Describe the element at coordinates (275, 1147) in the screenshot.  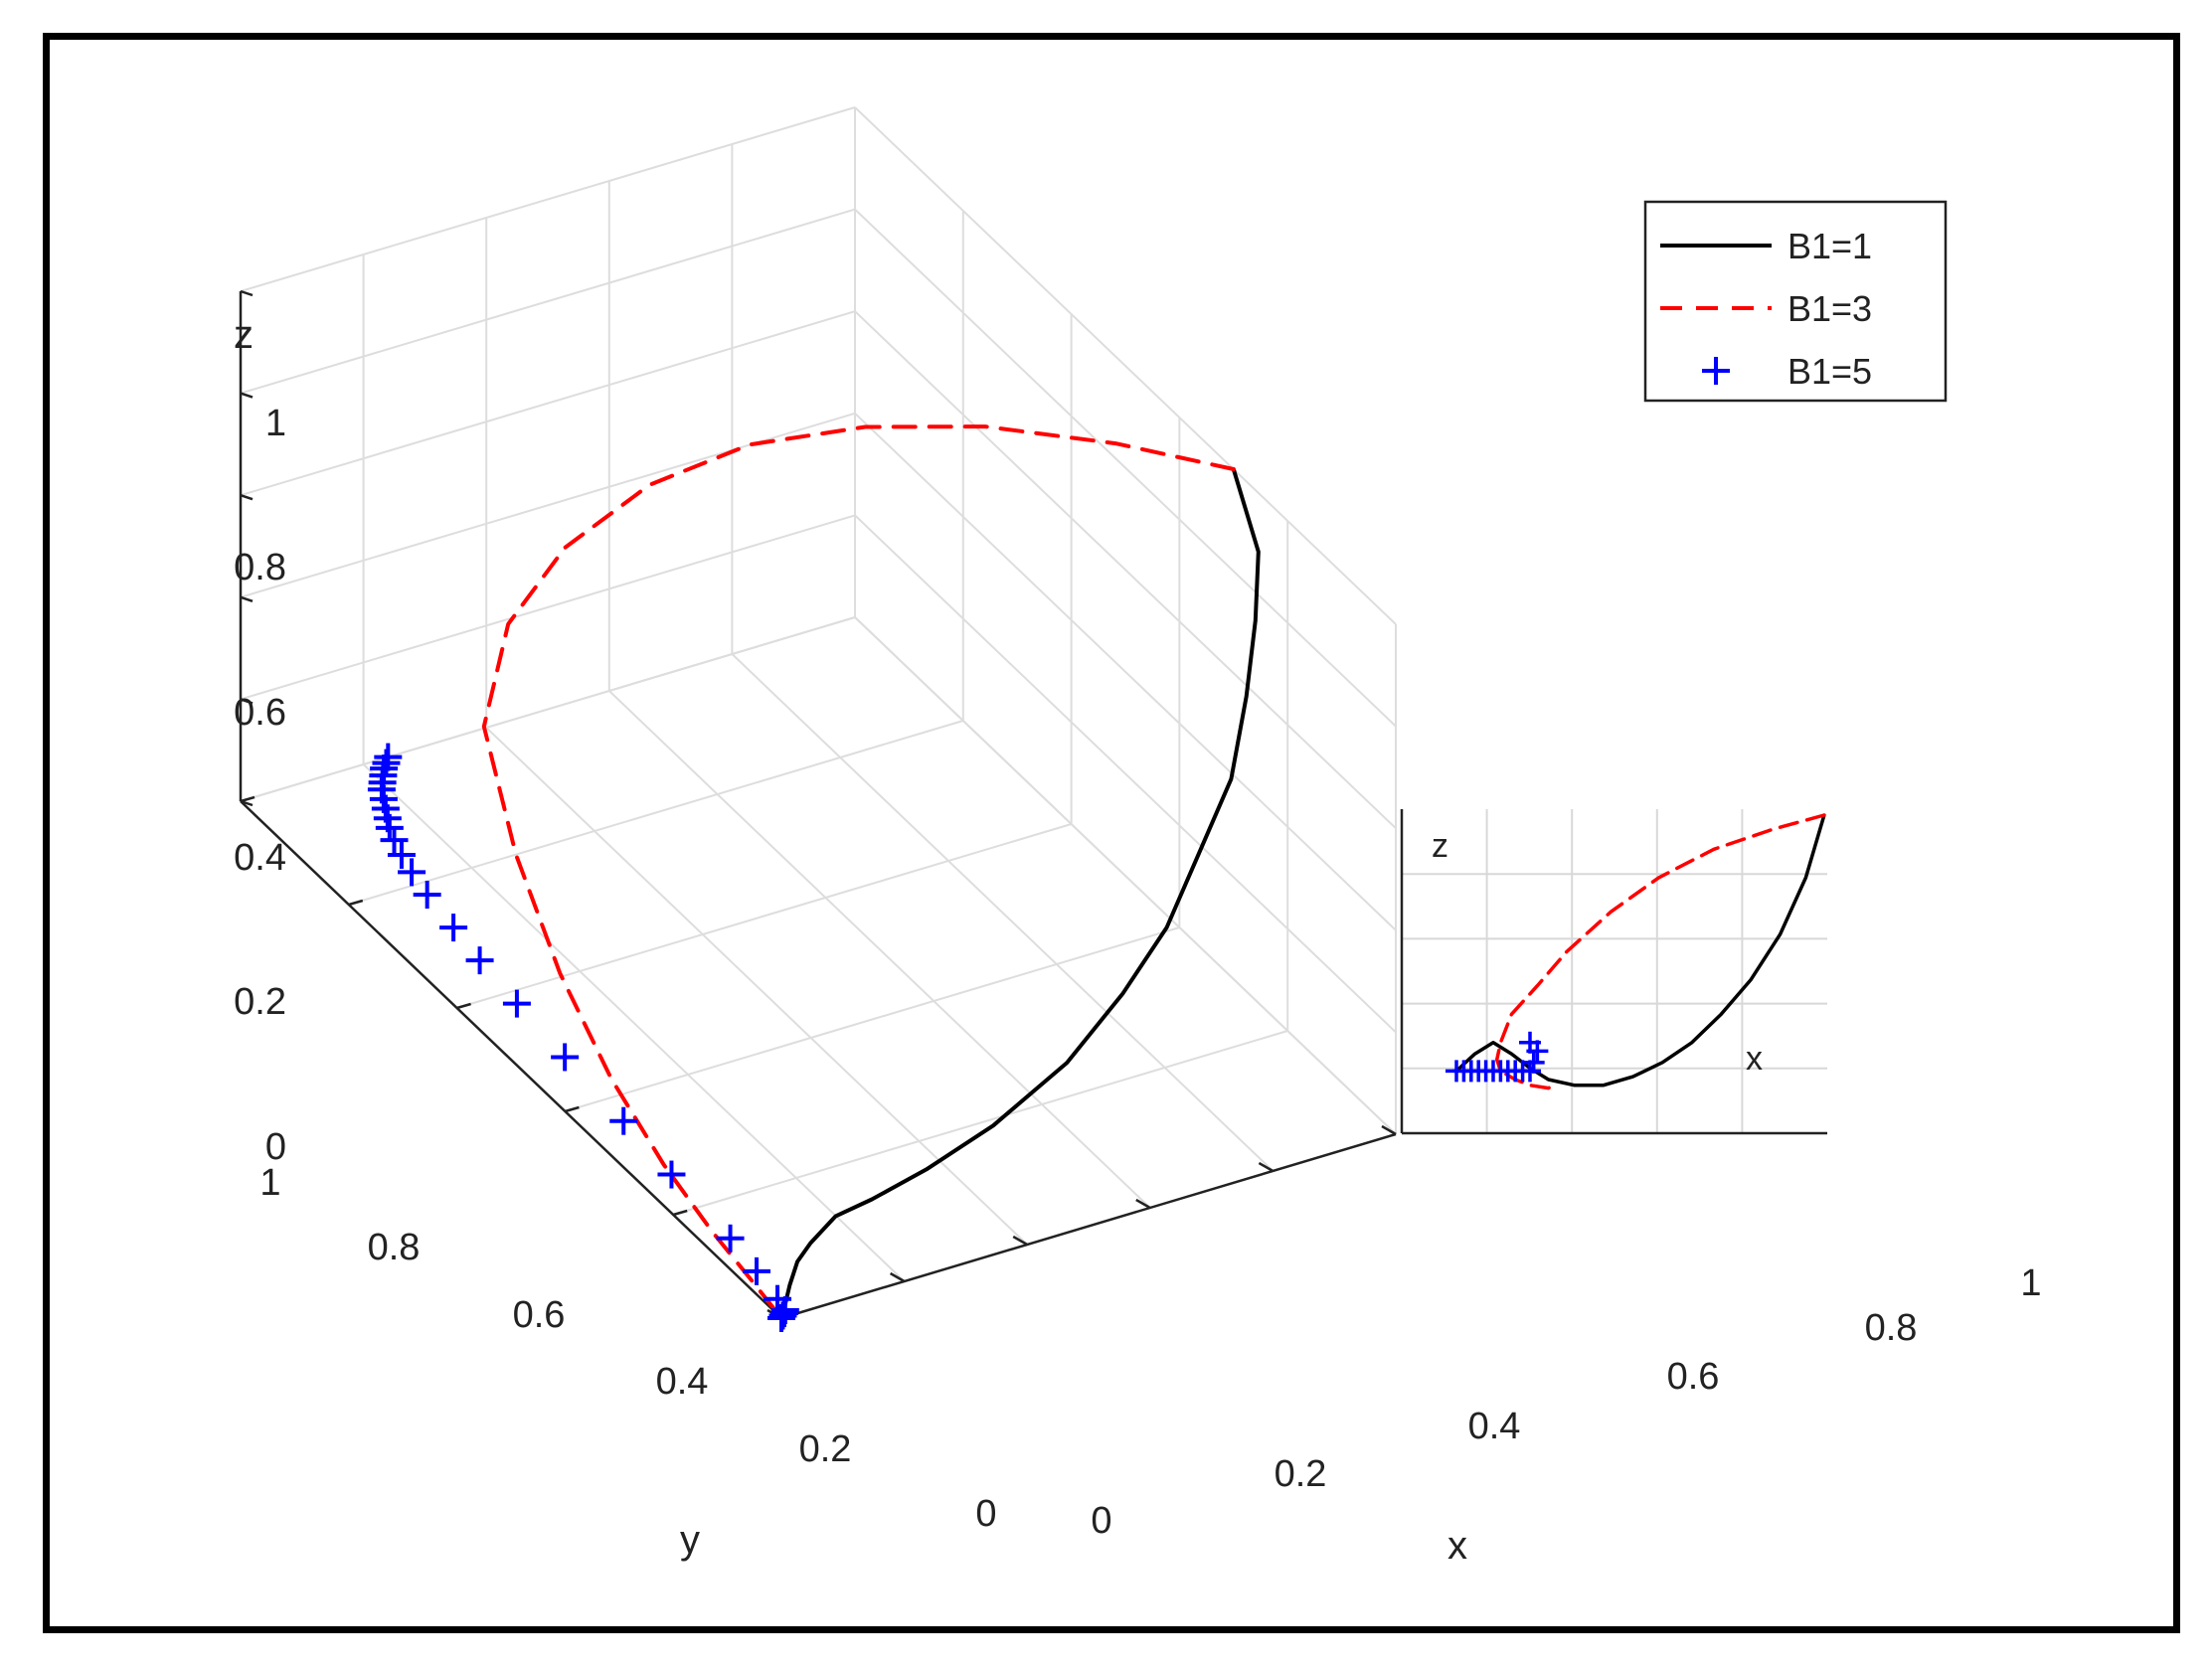
I see `z-tick-label: 0` at that location.